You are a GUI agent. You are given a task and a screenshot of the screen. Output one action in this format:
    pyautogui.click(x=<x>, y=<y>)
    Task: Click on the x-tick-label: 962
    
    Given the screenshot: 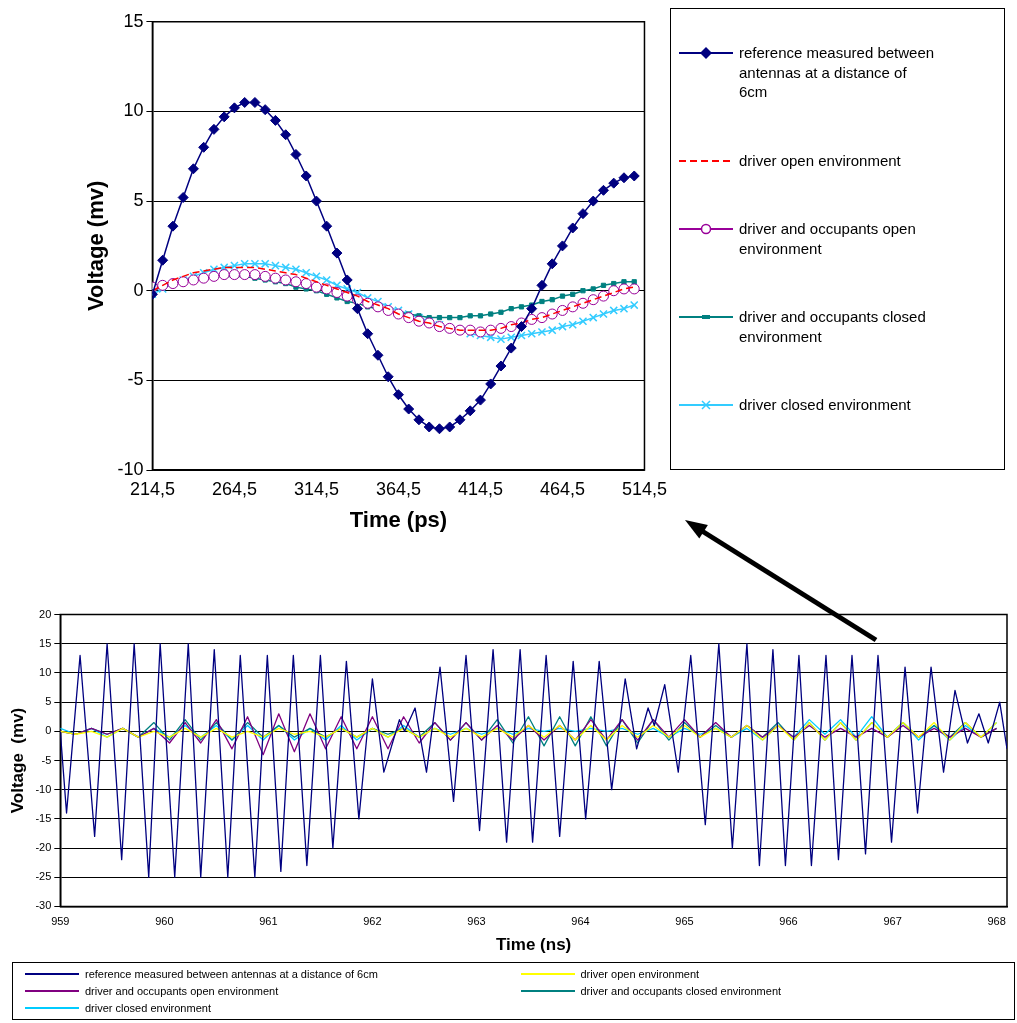 What is the action you would take?
    pyautogui.click(x=372, y=921)
    